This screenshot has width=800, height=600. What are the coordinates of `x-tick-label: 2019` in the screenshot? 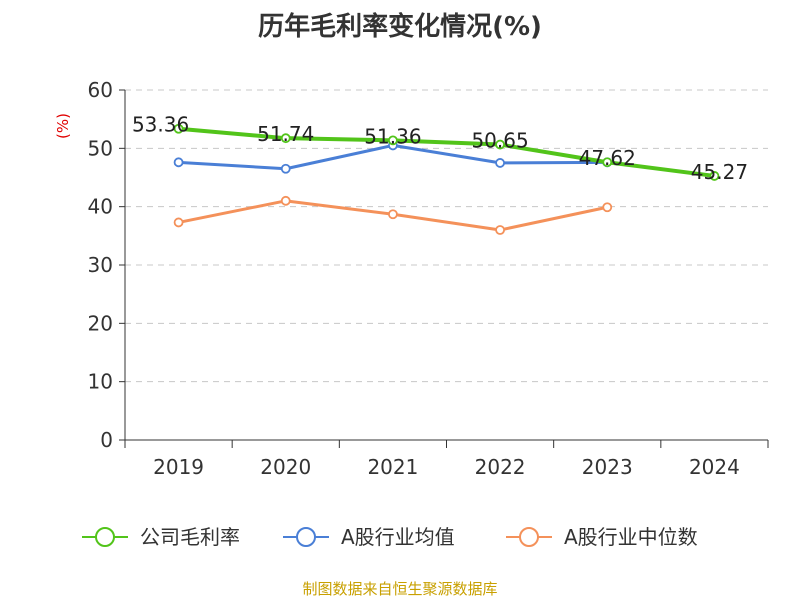 It's located at (178, 467).